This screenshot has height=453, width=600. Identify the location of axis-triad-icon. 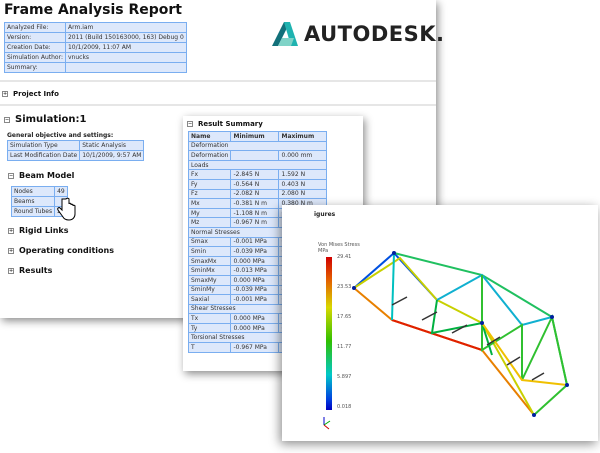
(327, 423).